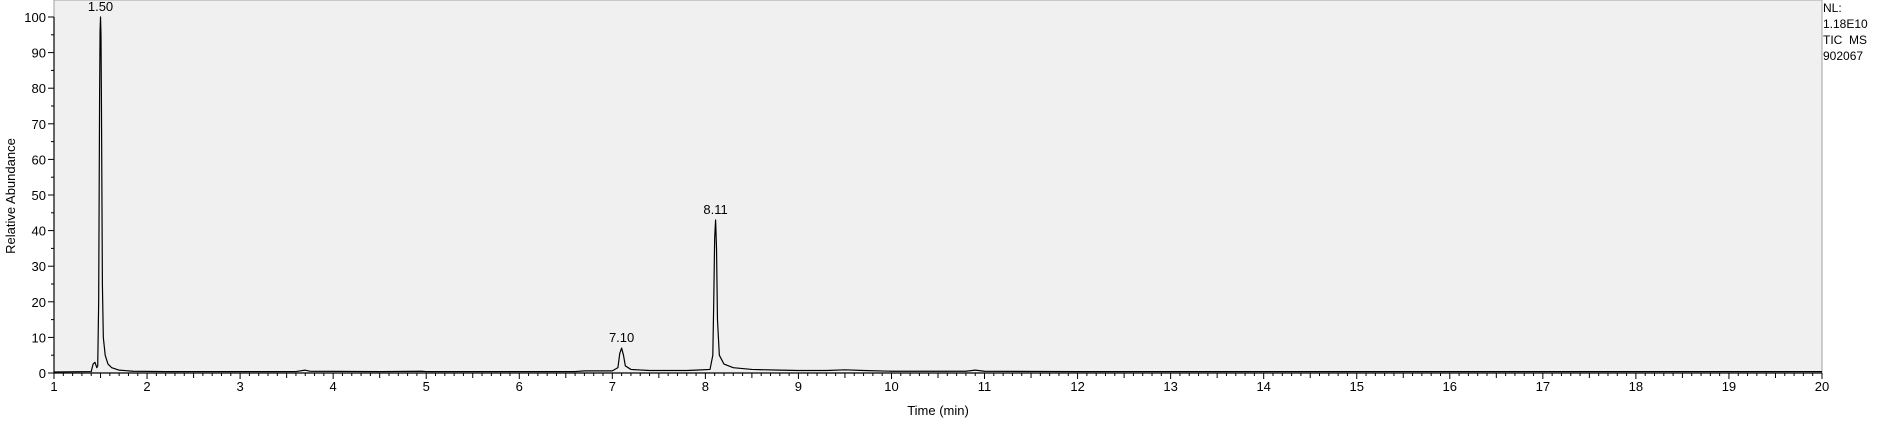 The width and height of the screenshot is (1881, 432). I want to click on x-tick-label: 7, so click(612, 386).